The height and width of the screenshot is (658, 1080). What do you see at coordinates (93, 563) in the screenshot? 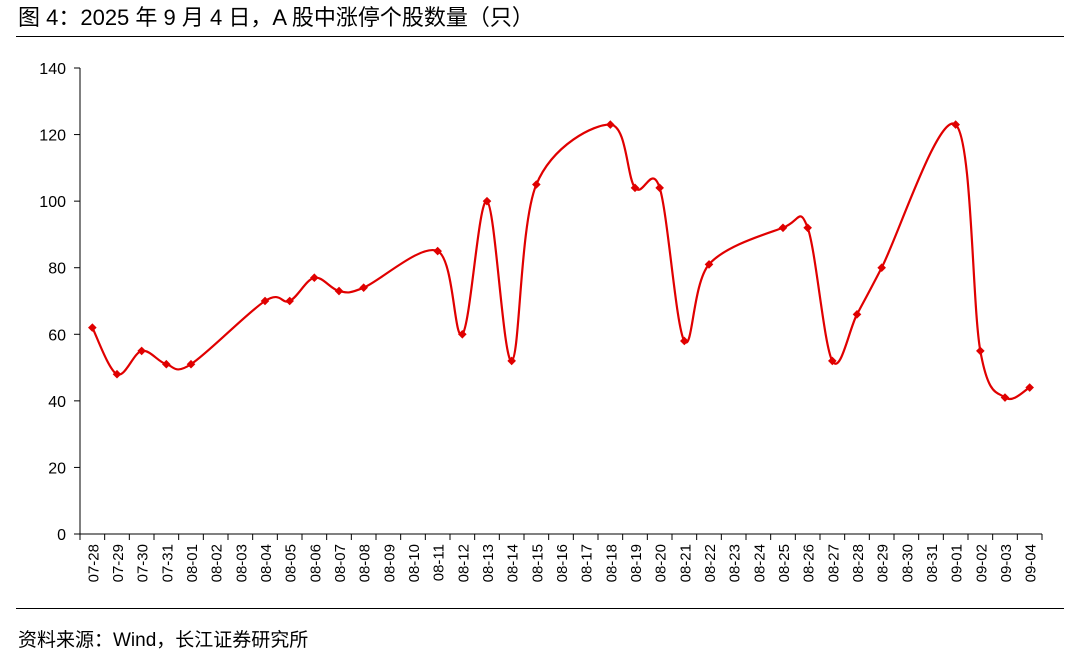
I see `x-tick-label: 07-28` at bounding box center [93, 563].